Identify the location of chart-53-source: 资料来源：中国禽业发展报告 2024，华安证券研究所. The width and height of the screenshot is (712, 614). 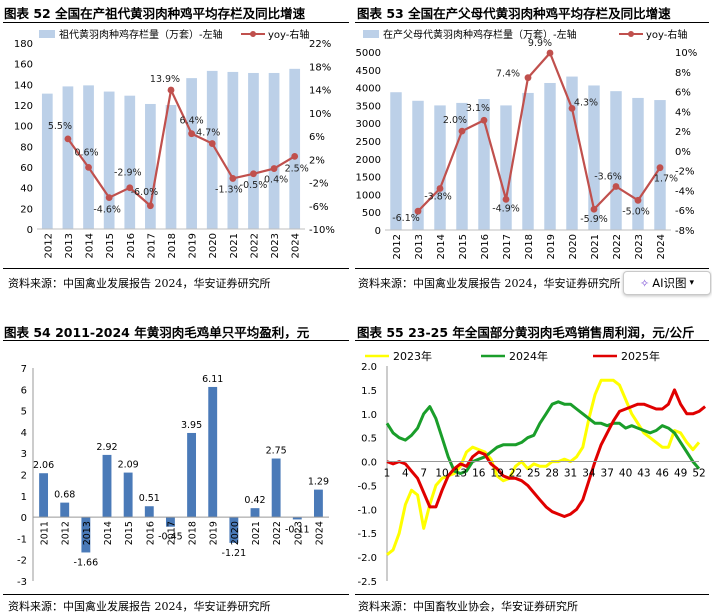
(489, 283).